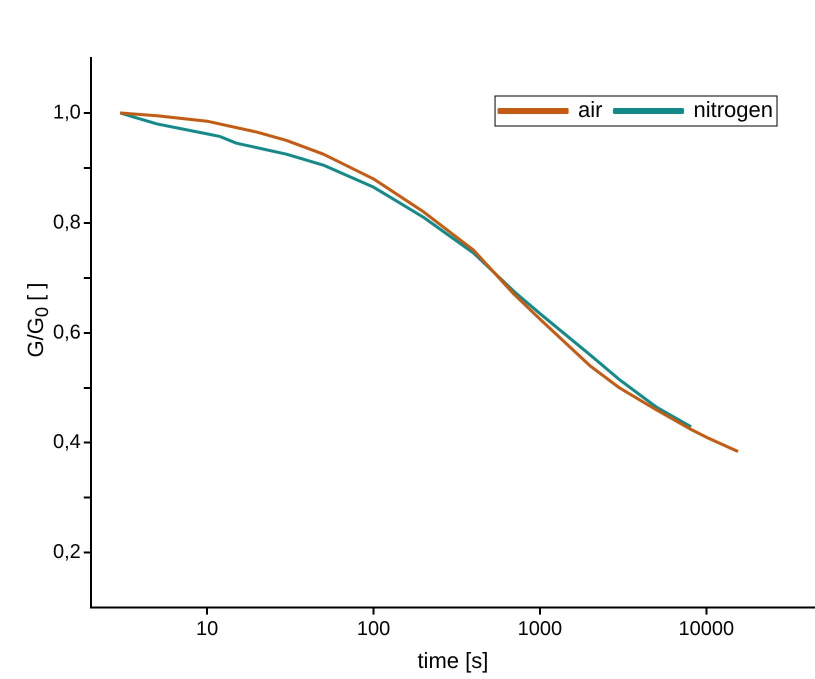 This screenshot has height=679, width=815. What do you see at coordinates (66, 332) in the screenshot?
I see `y-tick-label: 0,6` at bounding box center [66, 332].